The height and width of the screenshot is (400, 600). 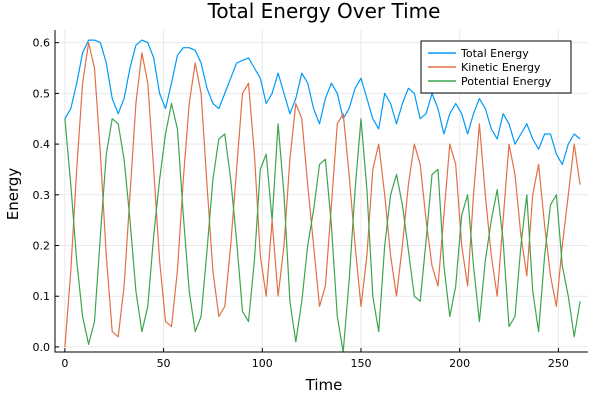 I want to click on x-tick-label: 150, so click(x=360, y=363).